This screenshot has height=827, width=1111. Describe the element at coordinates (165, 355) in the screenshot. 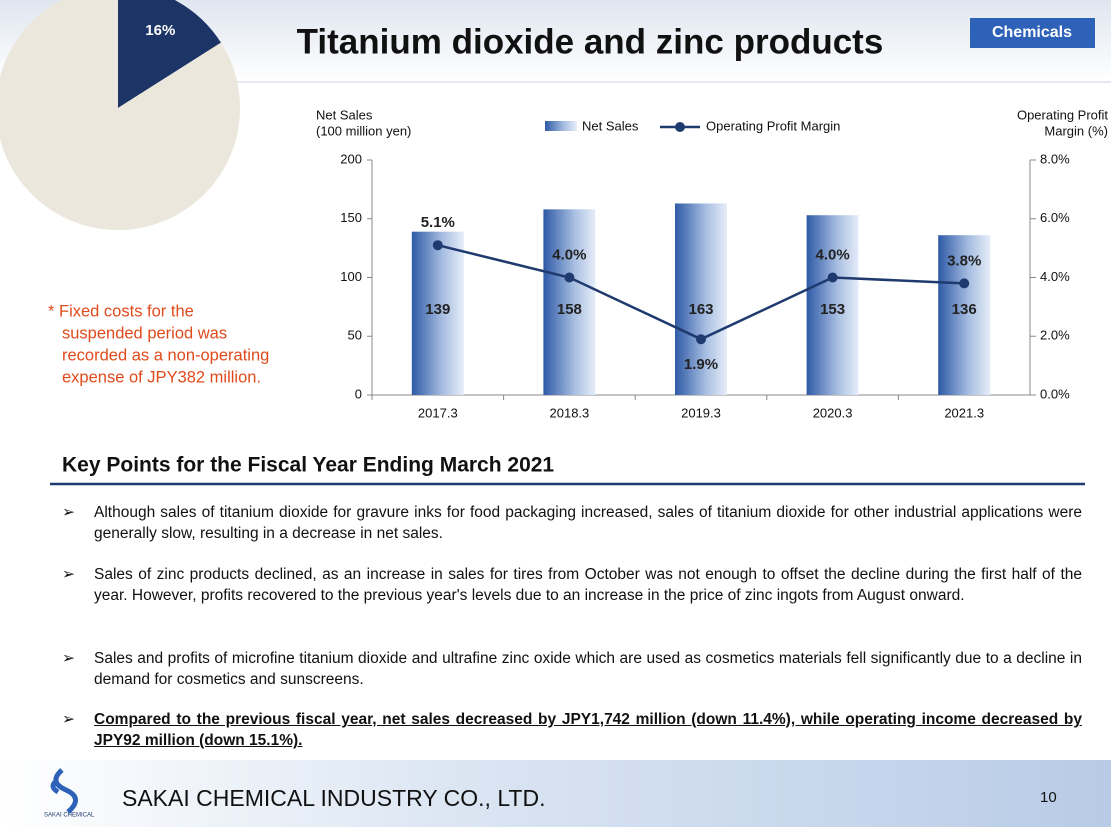

I see `note-line: recorded as a non-operating` at that location.